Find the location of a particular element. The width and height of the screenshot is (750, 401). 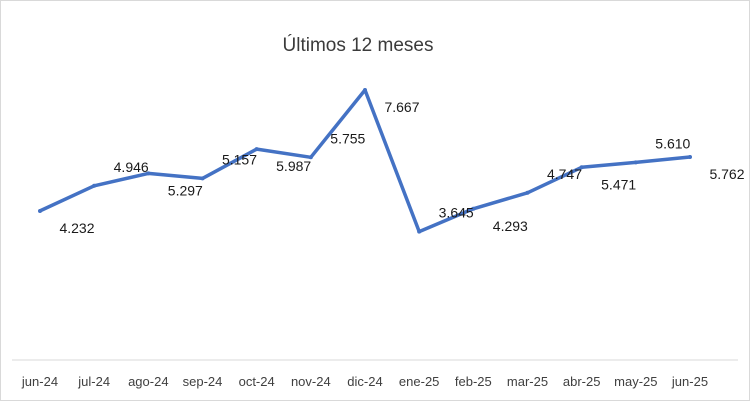

x-tick-label: may-25 is located at coordinates (635, 381).